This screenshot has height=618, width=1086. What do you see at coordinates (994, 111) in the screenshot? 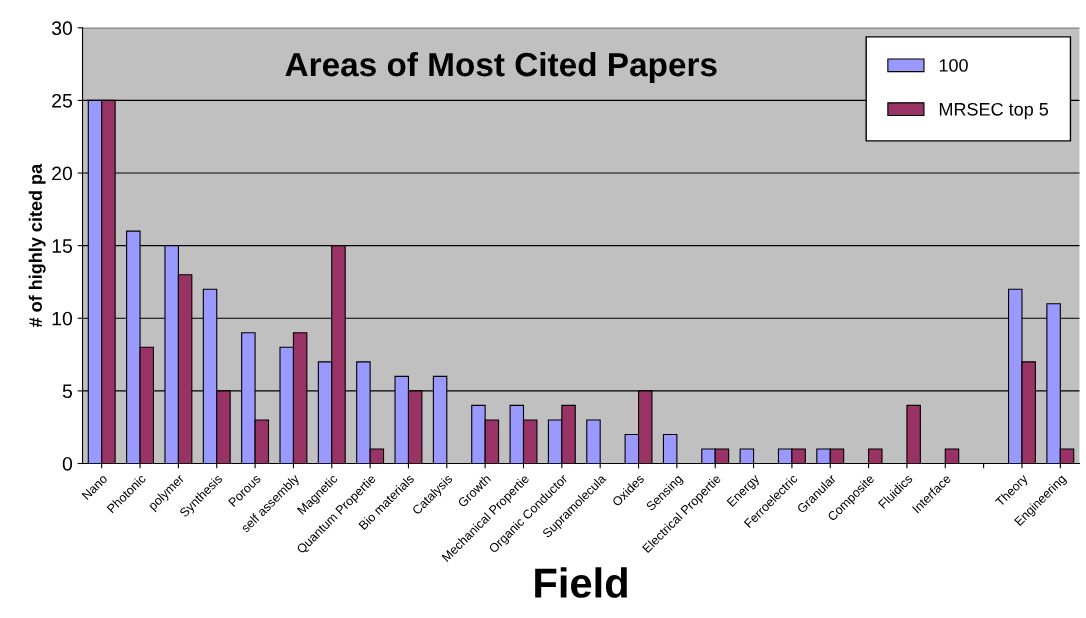
I see `legend-label: MRSEC top 5` at bounding box center [994, 111].